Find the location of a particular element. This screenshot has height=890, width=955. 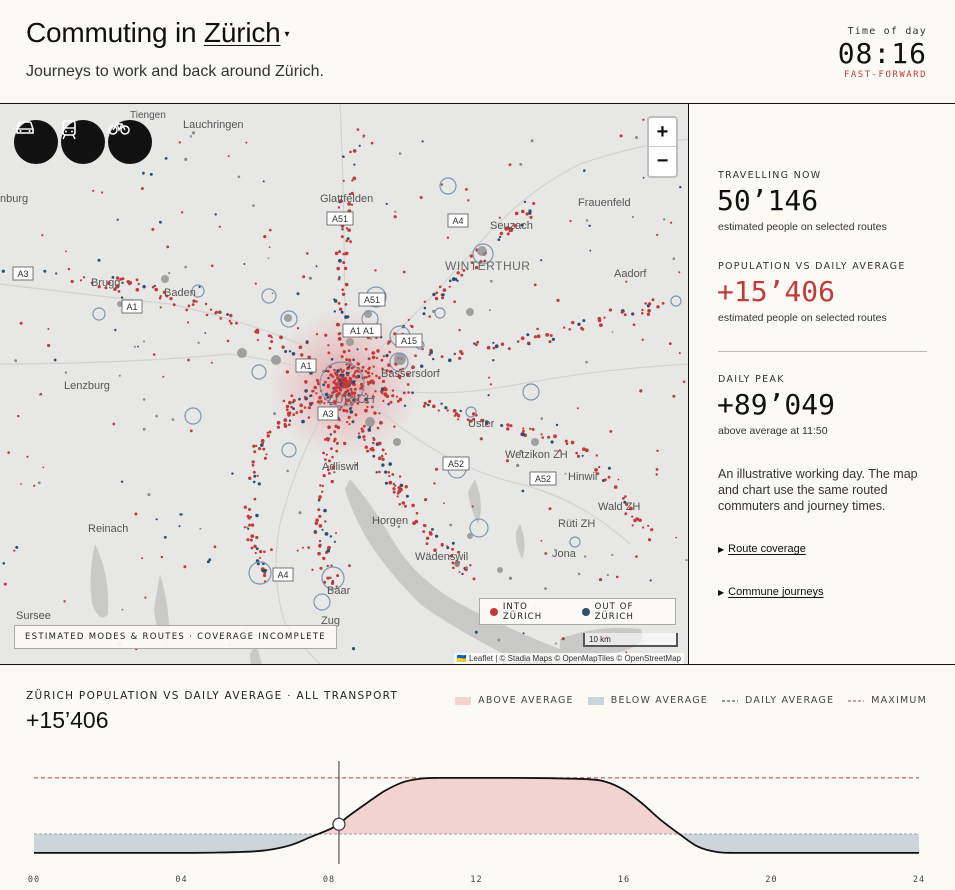

station-marker is located at coordinates (276, 360).